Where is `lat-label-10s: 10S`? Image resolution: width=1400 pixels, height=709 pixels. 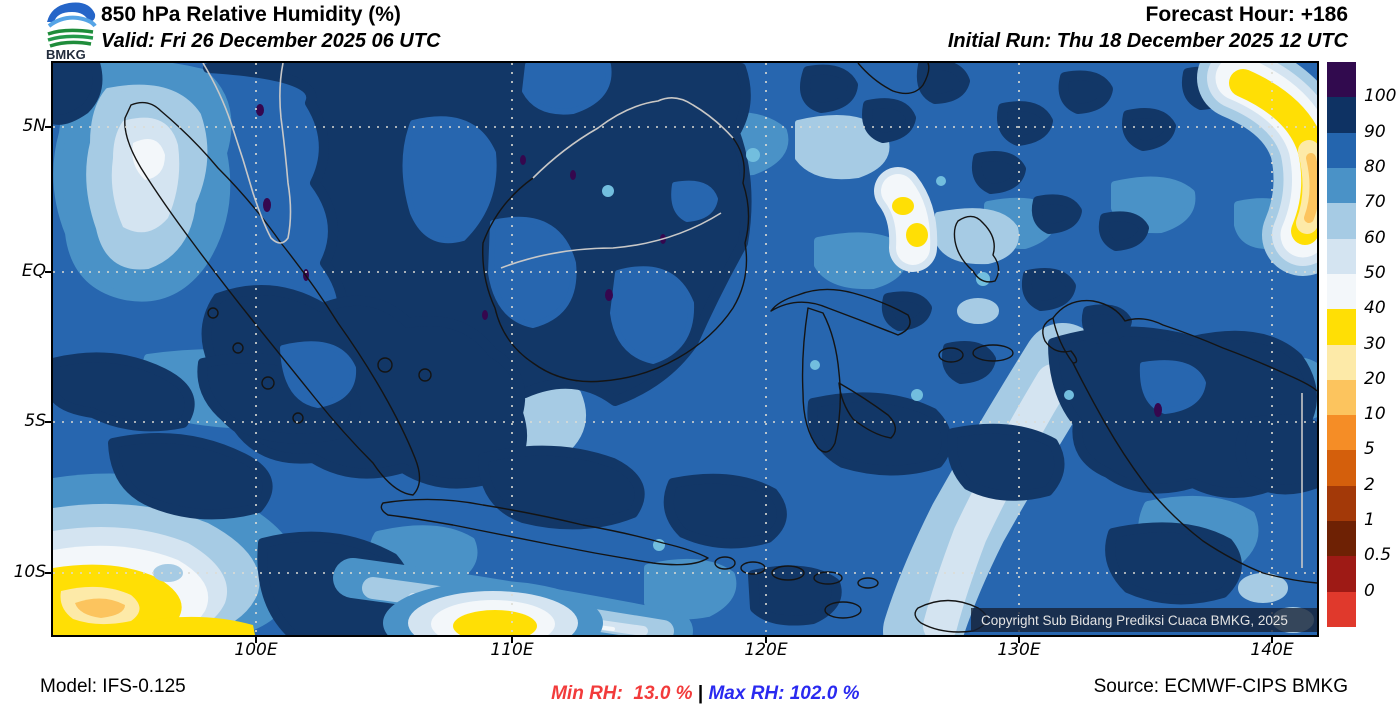
lat-label-10s: 10S is located at coordinates (29, 572).